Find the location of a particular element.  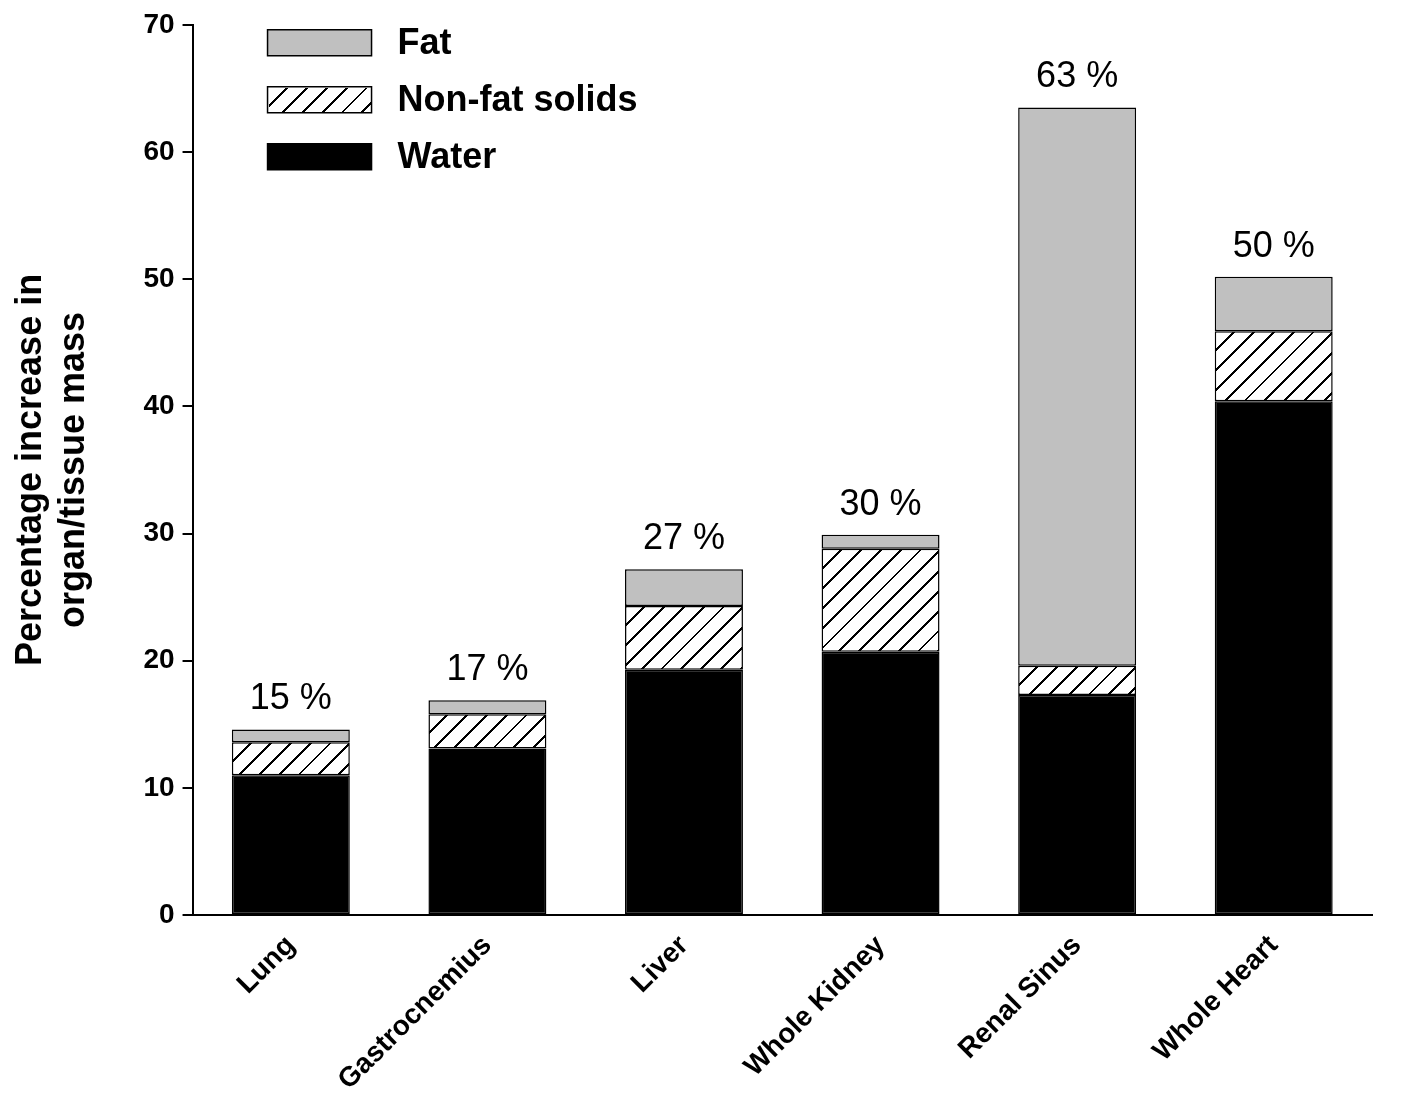

total-label: 63 % is located at coordinates (1077, 75).